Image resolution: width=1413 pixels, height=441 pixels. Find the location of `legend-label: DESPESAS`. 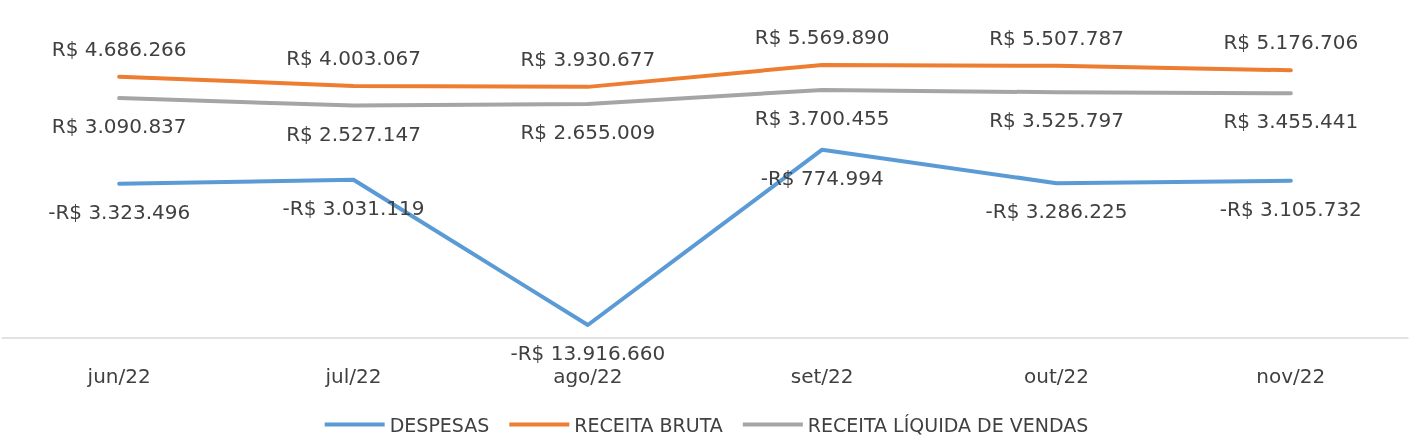

legend-label: DESPESAS is located at coordinates (439, 424).